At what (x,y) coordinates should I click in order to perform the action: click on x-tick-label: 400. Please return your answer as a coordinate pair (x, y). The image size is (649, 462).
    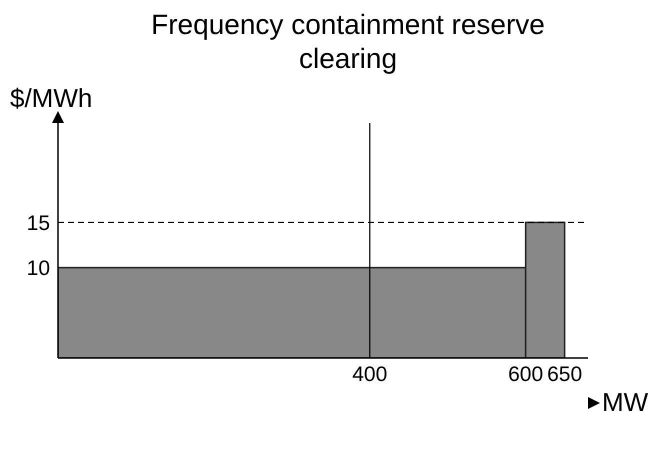
    Looking at the image, I should click on (370, 374).